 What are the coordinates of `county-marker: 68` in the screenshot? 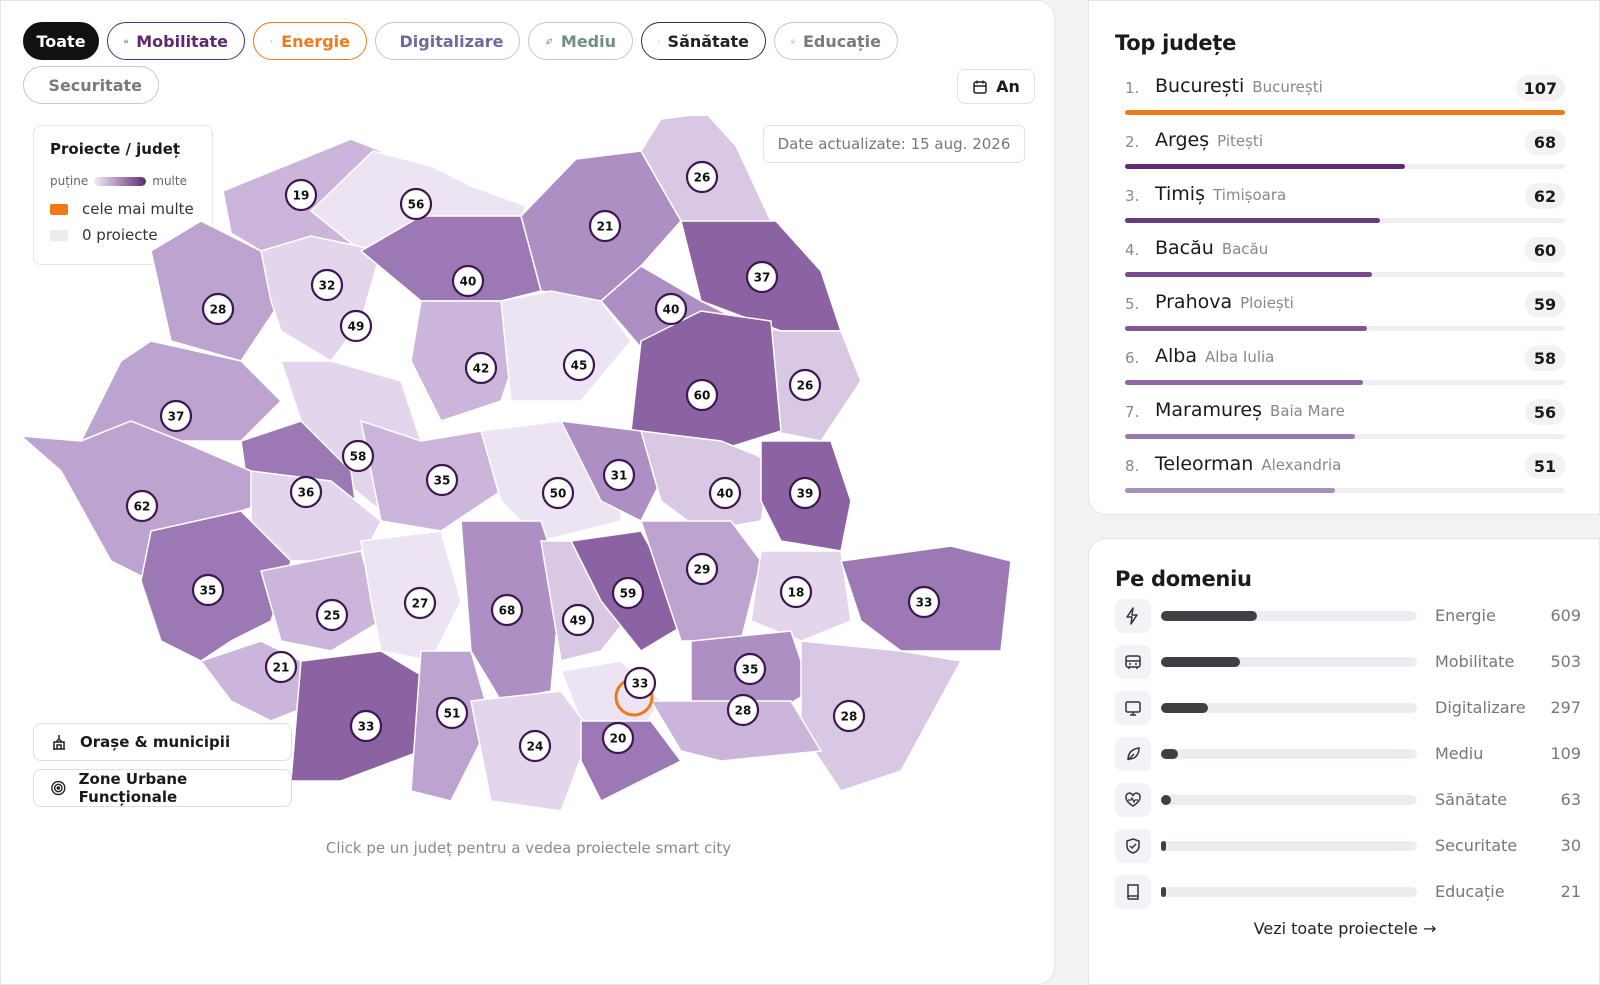 It's located at (507, 610).